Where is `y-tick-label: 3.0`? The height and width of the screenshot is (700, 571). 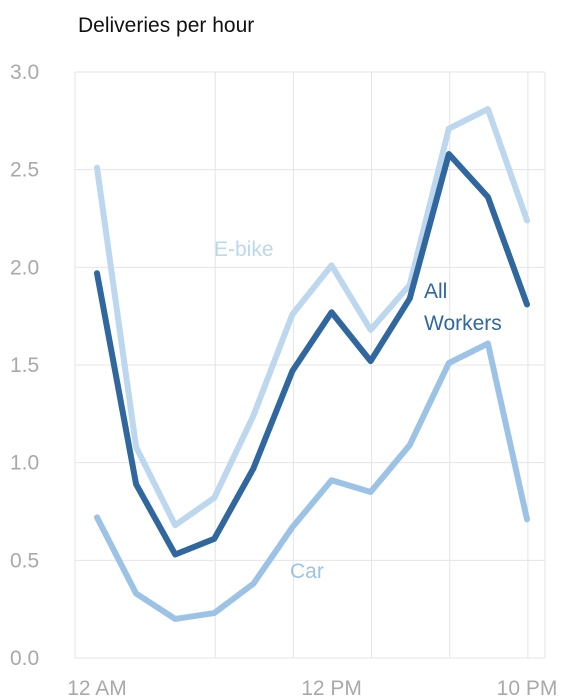 y-tick-label: 3.0 is located at coordinates (24, 72).